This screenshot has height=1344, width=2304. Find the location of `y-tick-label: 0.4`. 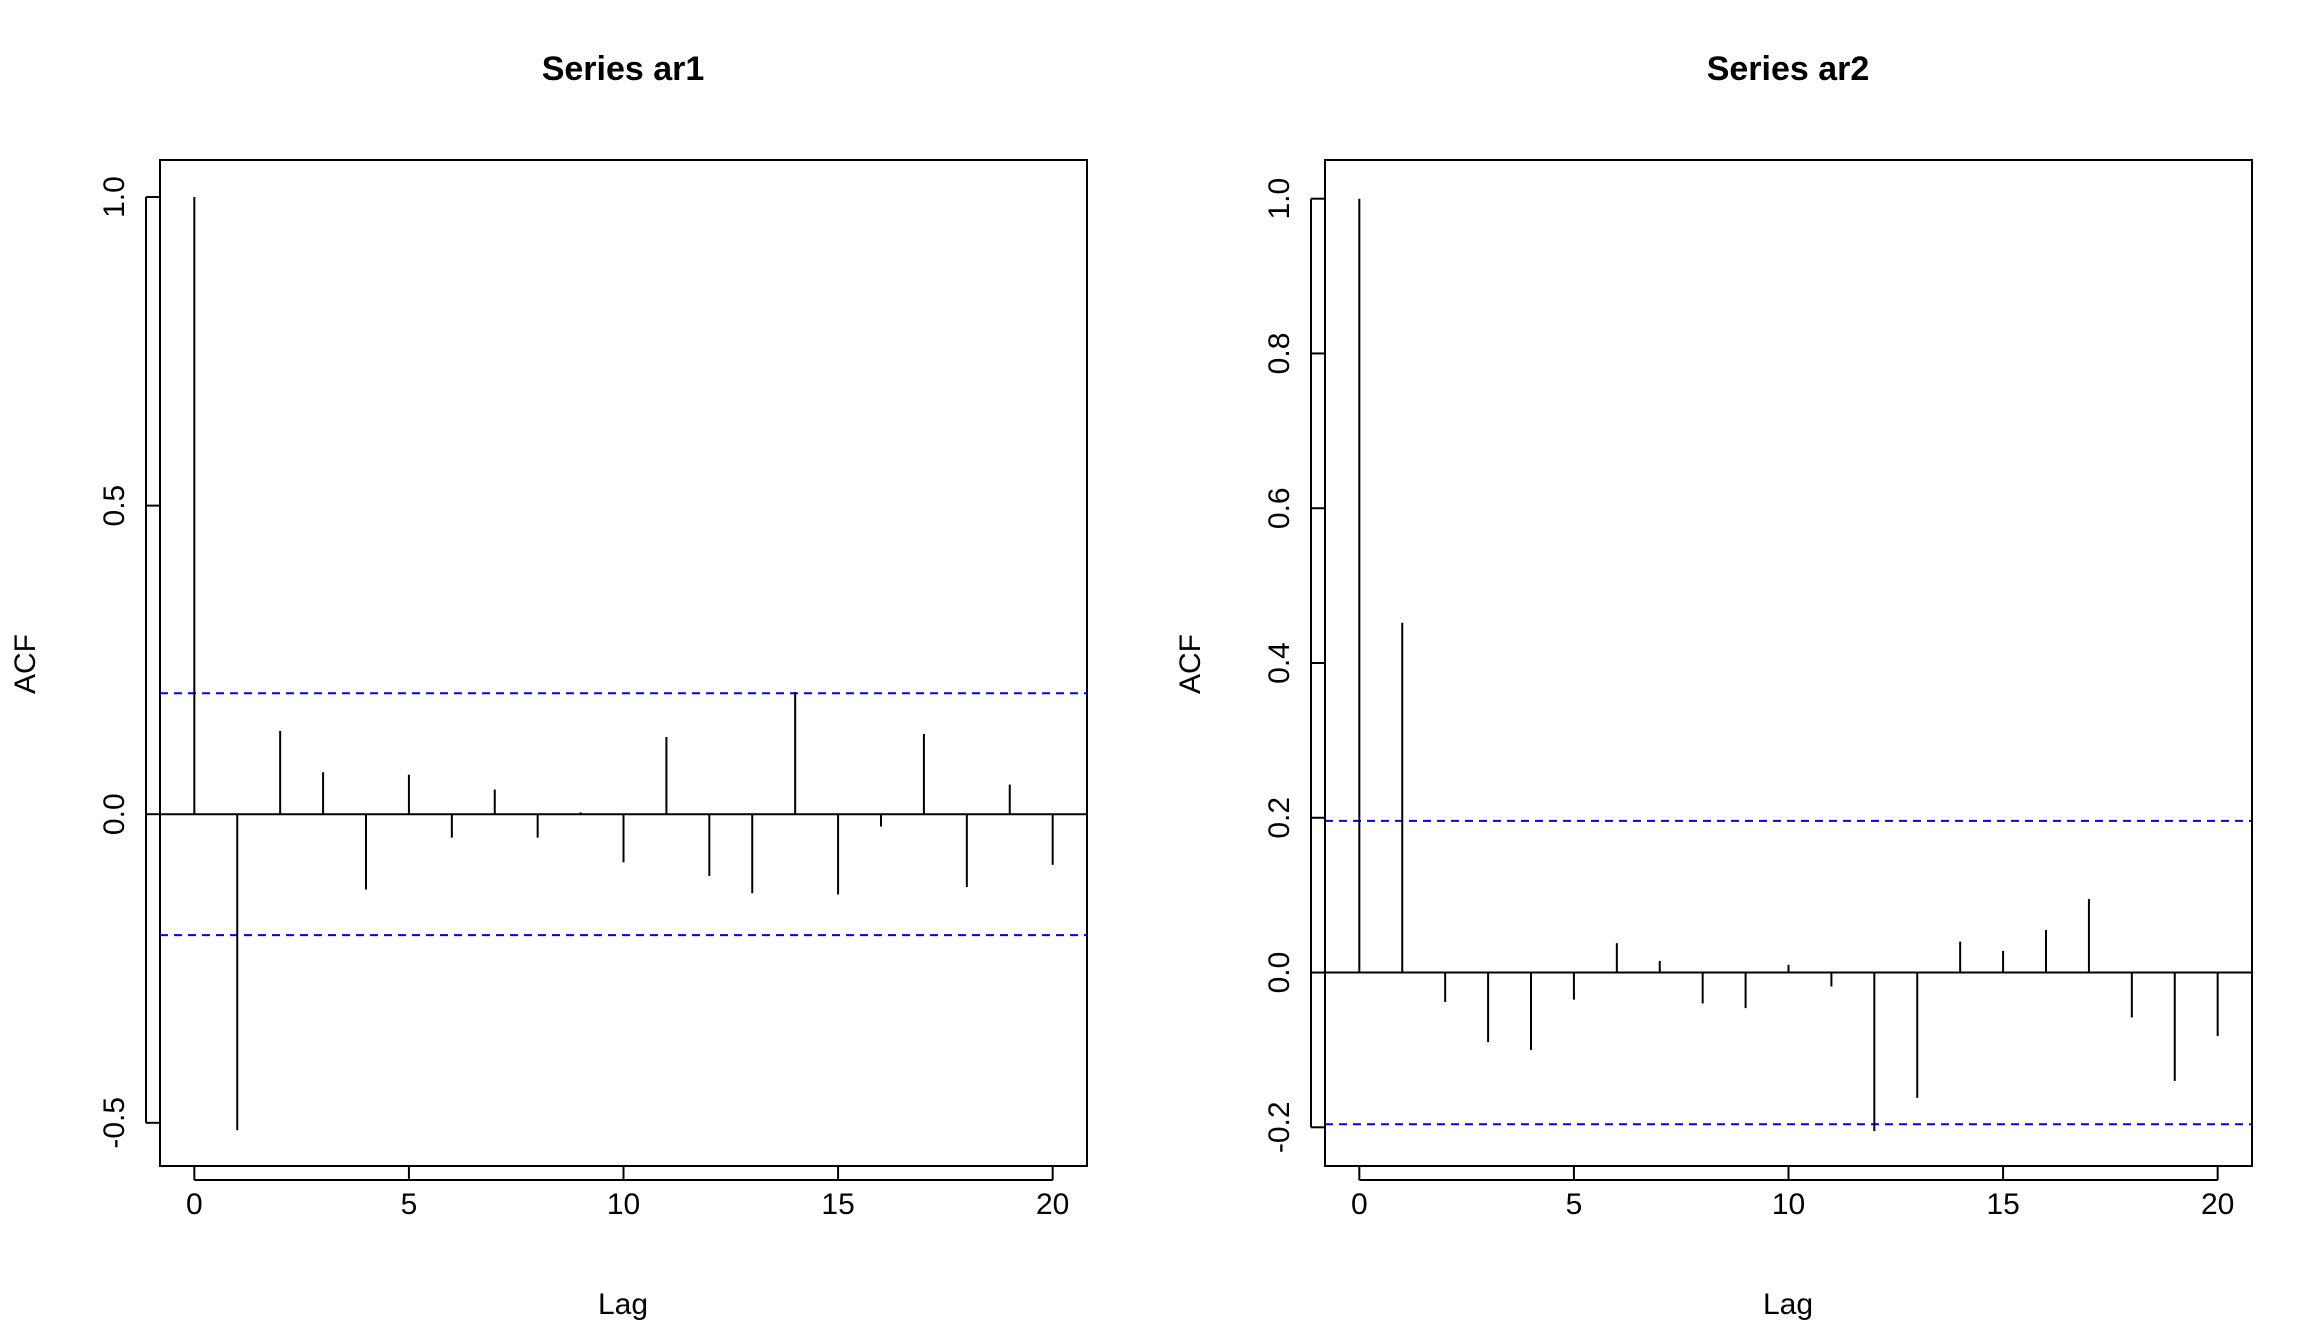

y-tick-label: 0.4 is located at coordinates (1279, 663).